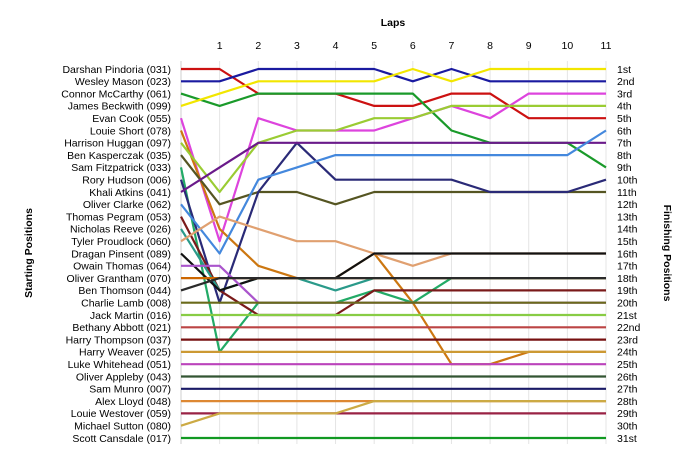 The width and height of the screenshot is (700, 470). I want to click on y-axis-left-title: Starting Positions, so click(29, 253).